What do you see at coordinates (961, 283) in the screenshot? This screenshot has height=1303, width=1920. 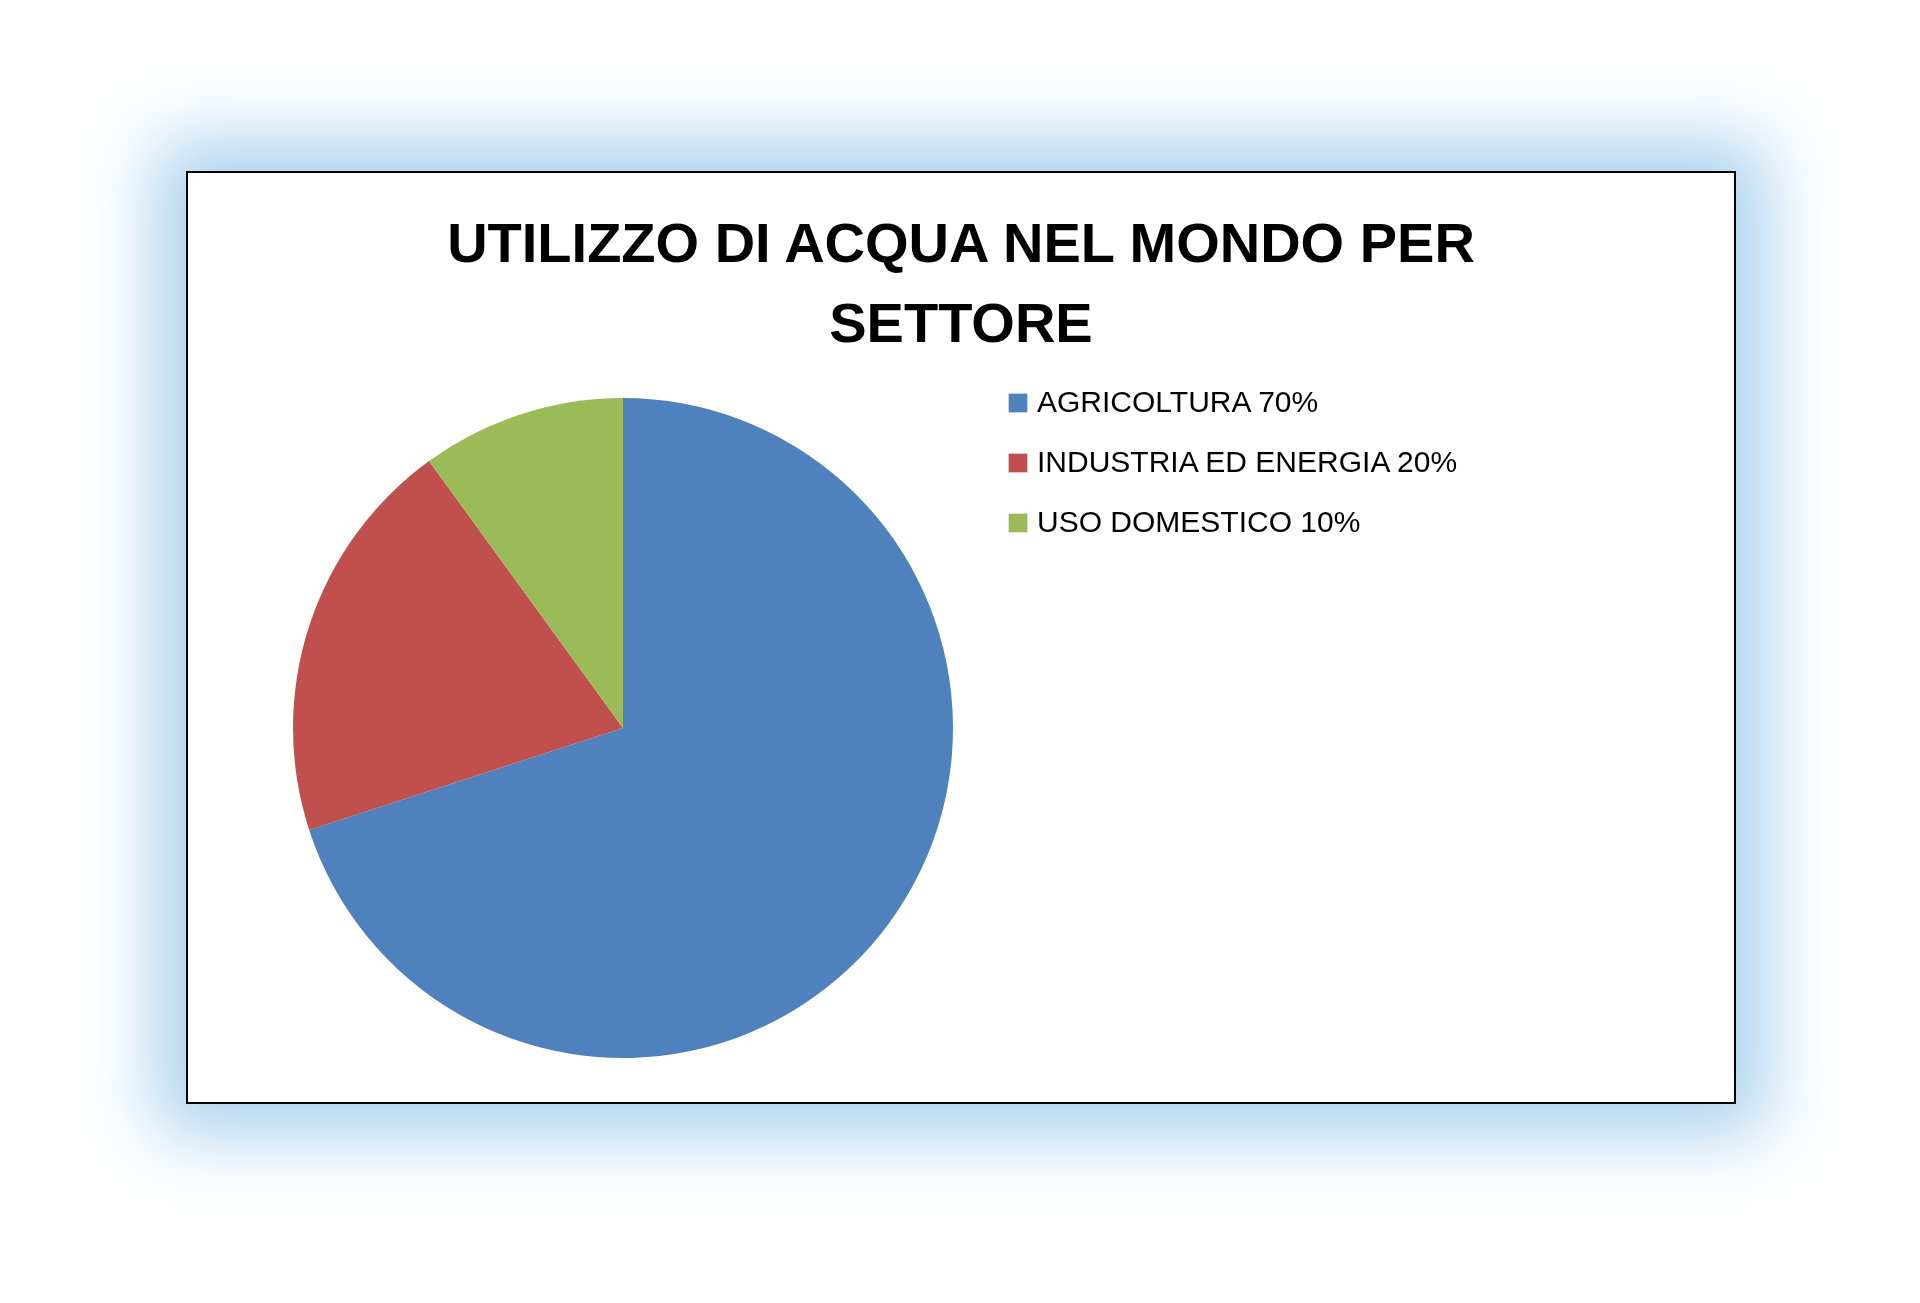 I see `chart-title: UTILIZZO DI ACQUA NEL MONDO PER SETTORE` at bounding box center [961, 283].